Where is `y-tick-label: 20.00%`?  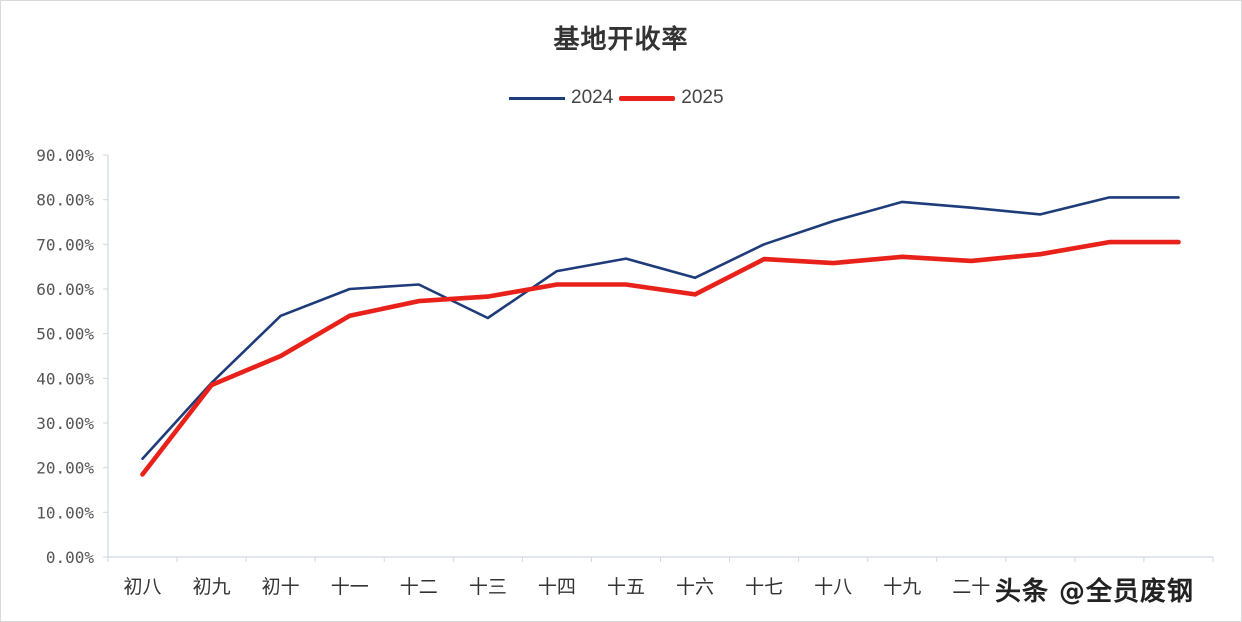 y-tick-label: 20.00% is located at coordinates (65, 468).